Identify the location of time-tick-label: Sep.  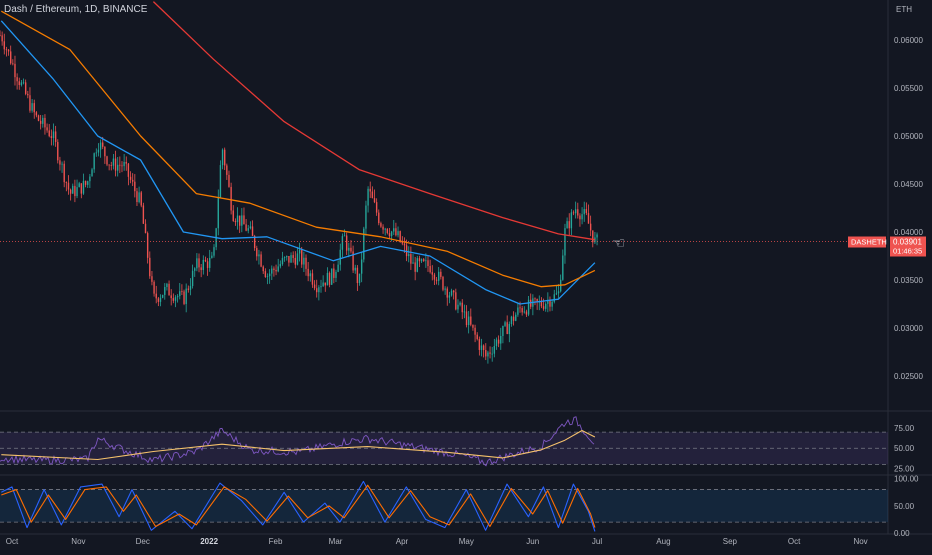
(730, 541).